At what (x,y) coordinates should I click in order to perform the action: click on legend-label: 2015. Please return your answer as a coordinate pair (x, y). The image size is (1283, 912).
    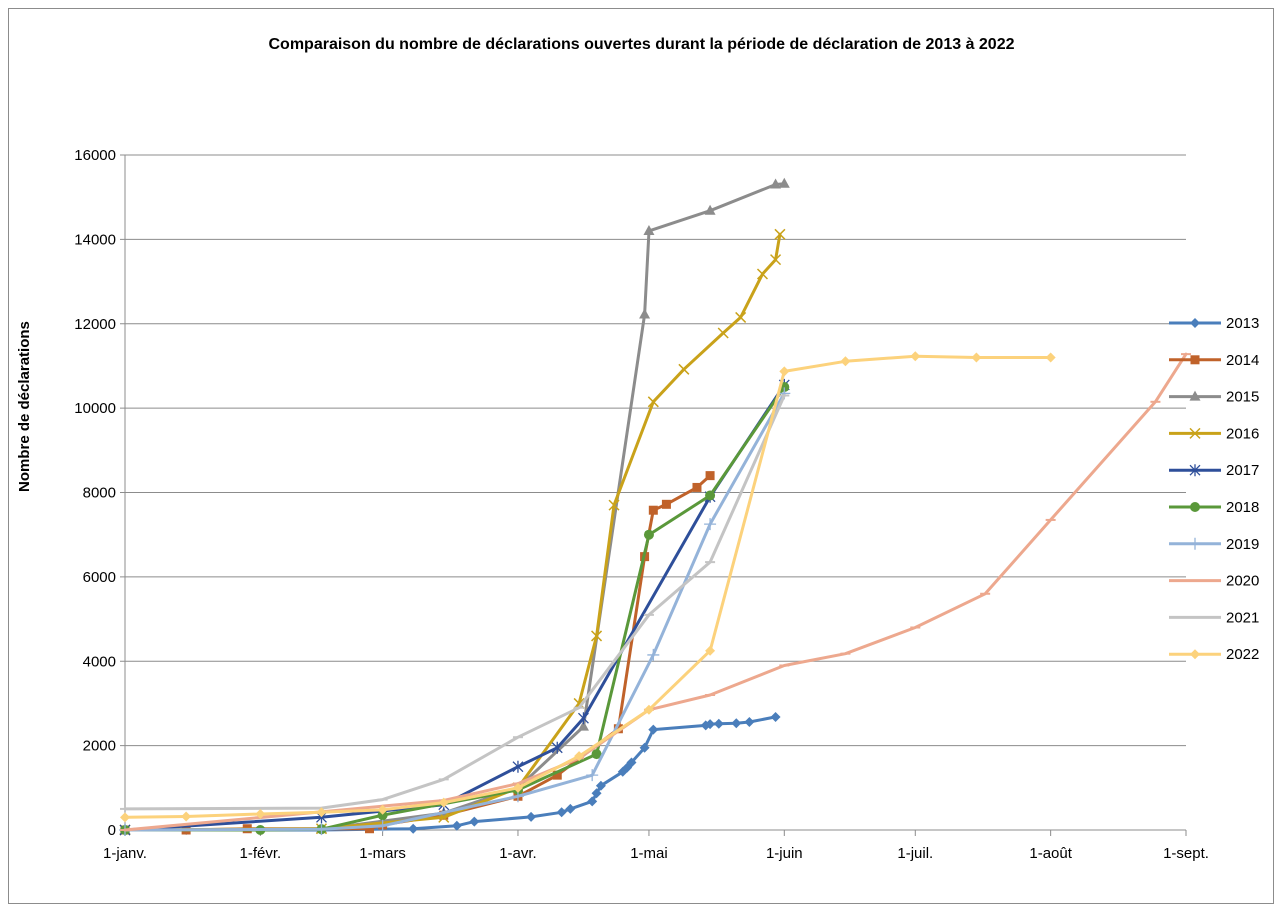
    Looking at the image, I should click on (1242, 397).